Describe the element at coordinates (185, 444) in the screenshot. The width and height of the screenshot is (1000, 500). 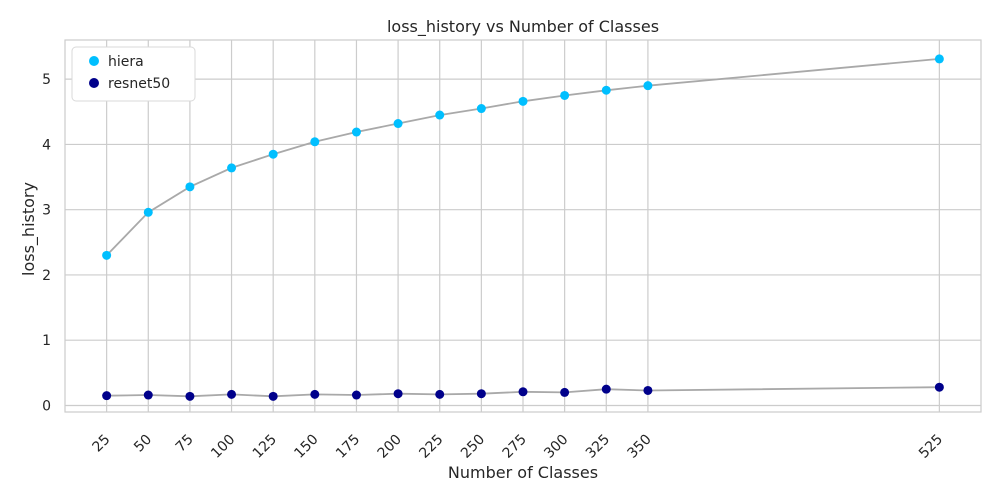
I see `x-tick-label: 75` at that location.